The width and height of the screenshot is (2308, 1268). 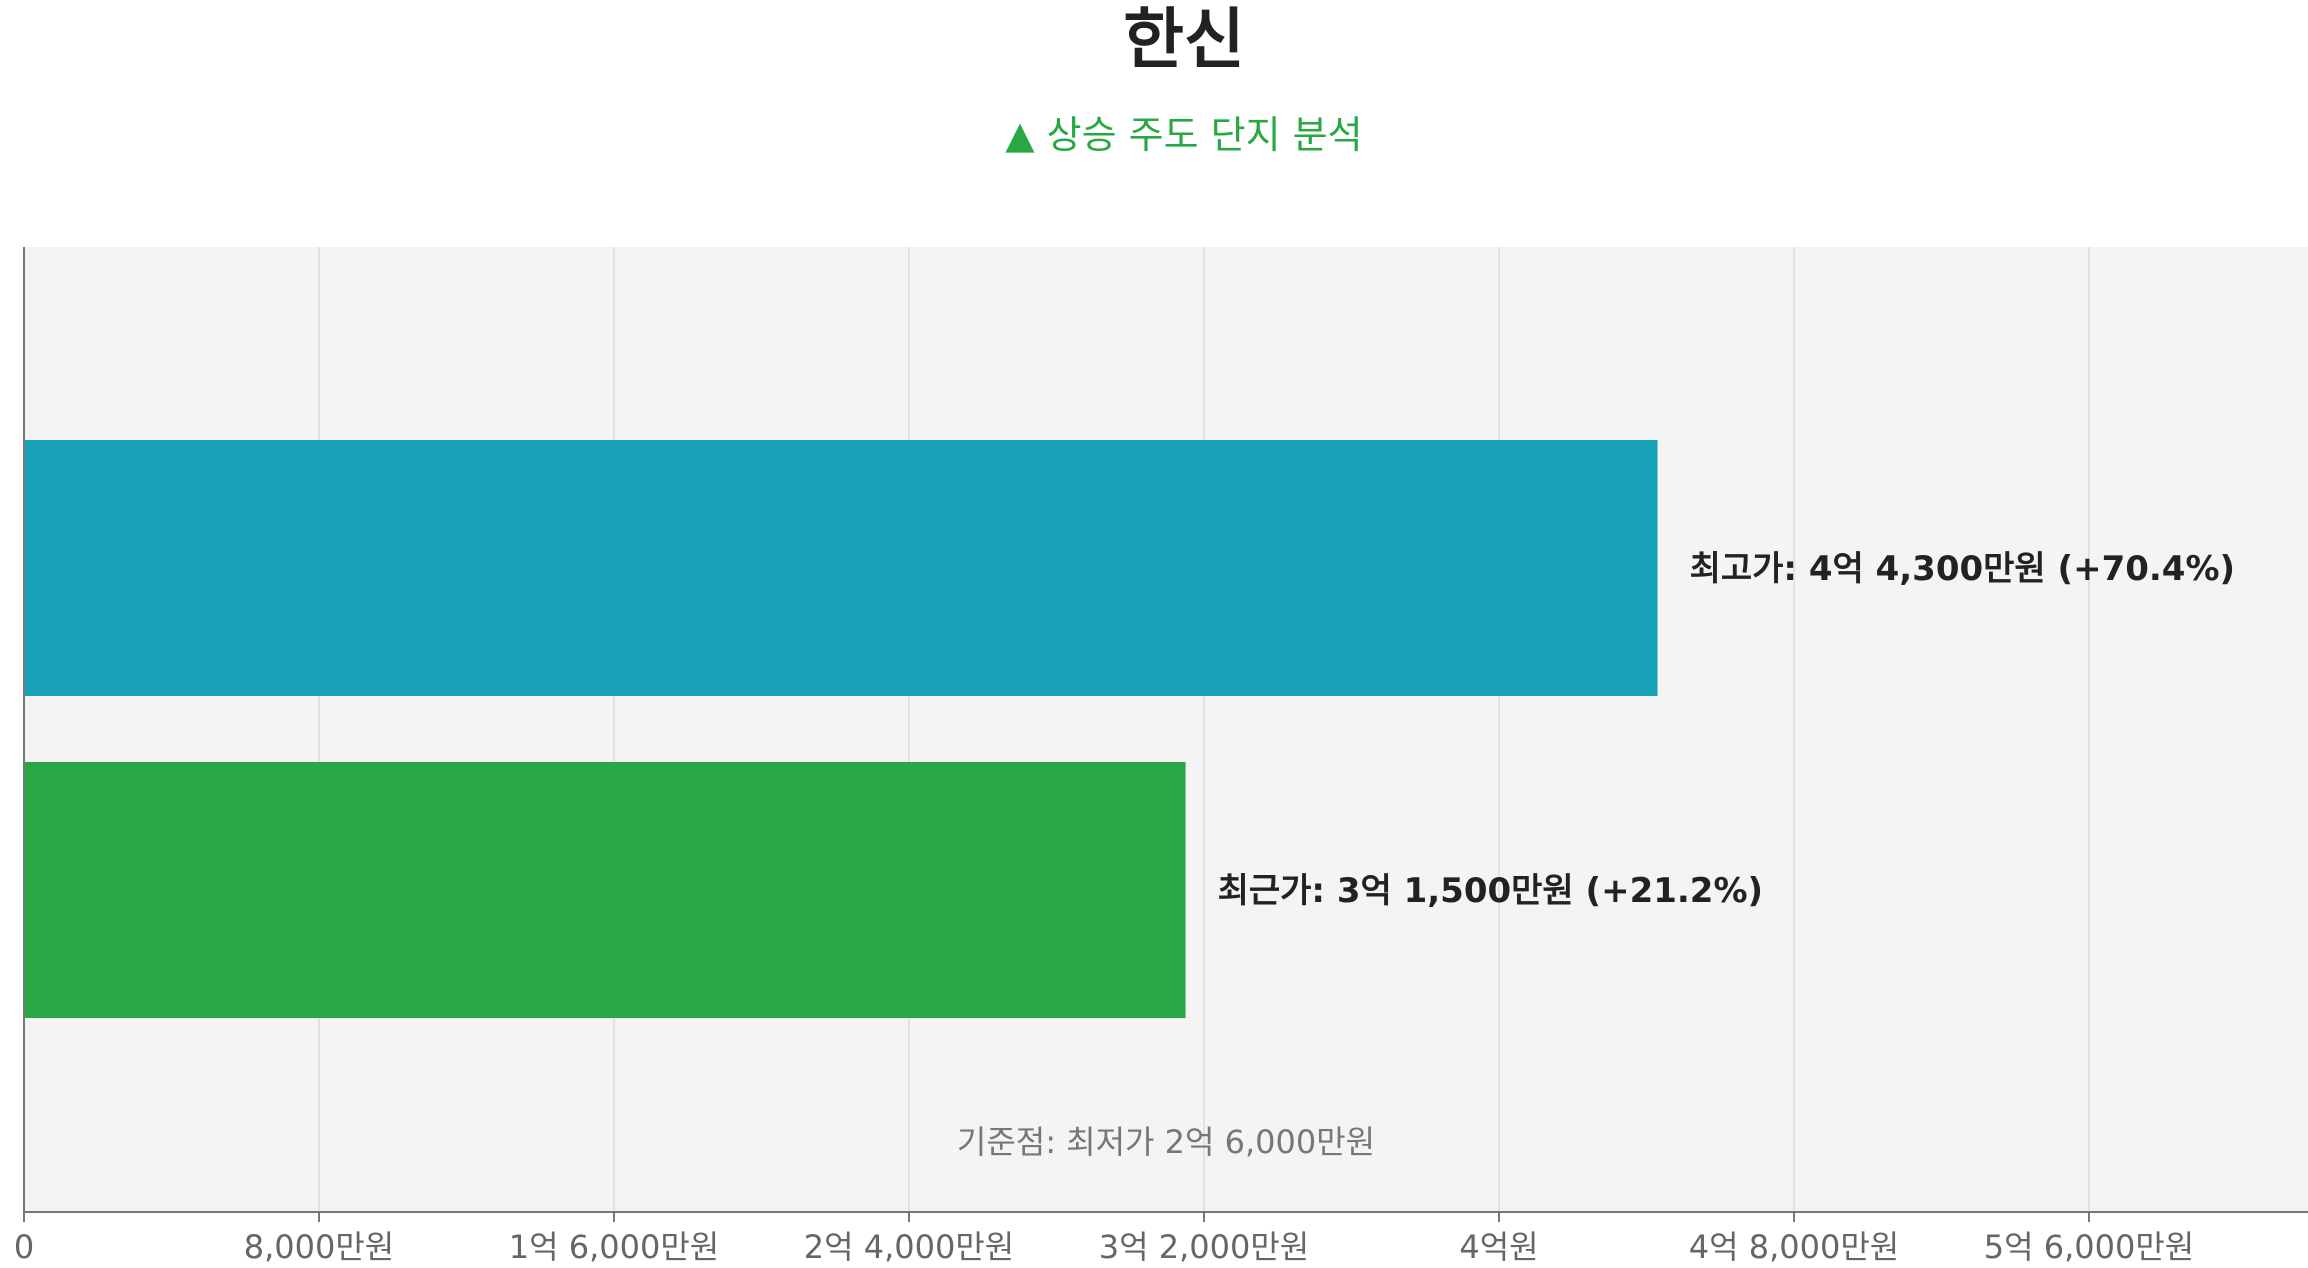 What do you see at coordinates (841, 568) in the screenshot?
I see `bar-peak-price` at bounding box center [841, 568].